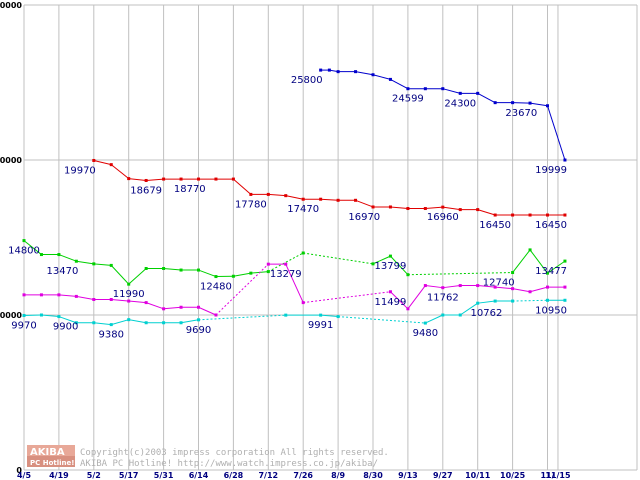 This screenshot has width=640, height=480. I want to click on data-label: 11499, so click(391, 302).